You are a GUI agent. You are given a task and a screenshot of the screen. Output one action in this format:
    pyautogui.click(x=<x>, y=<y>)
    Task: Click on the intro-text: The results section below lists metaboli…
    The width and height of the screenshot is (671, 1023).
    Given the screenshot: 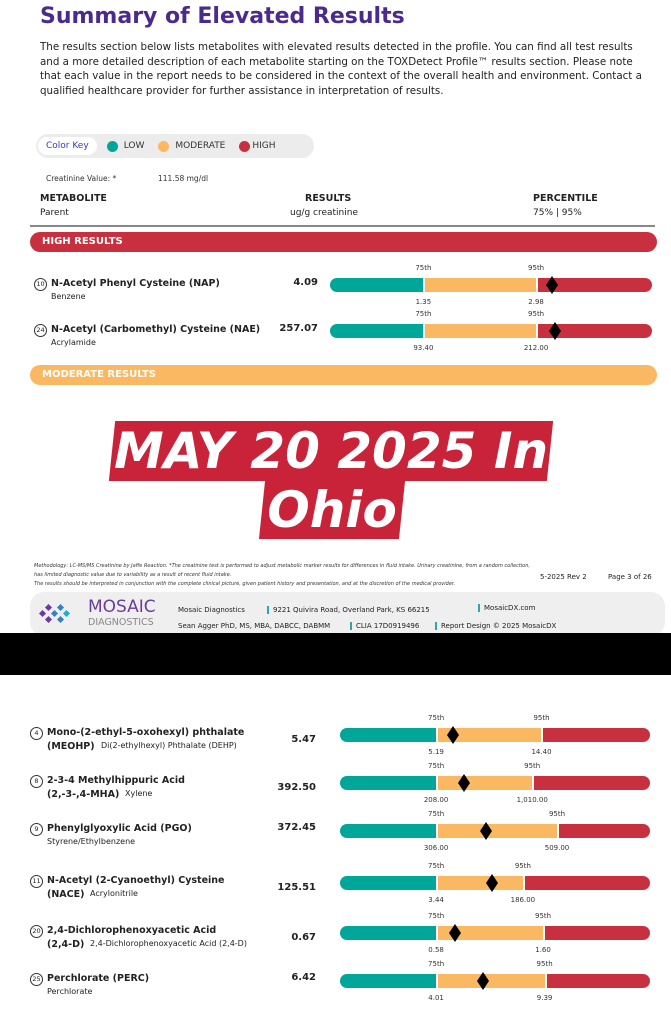 What is the action you would take?
    pyautogui.click(x=341, y=69)
    